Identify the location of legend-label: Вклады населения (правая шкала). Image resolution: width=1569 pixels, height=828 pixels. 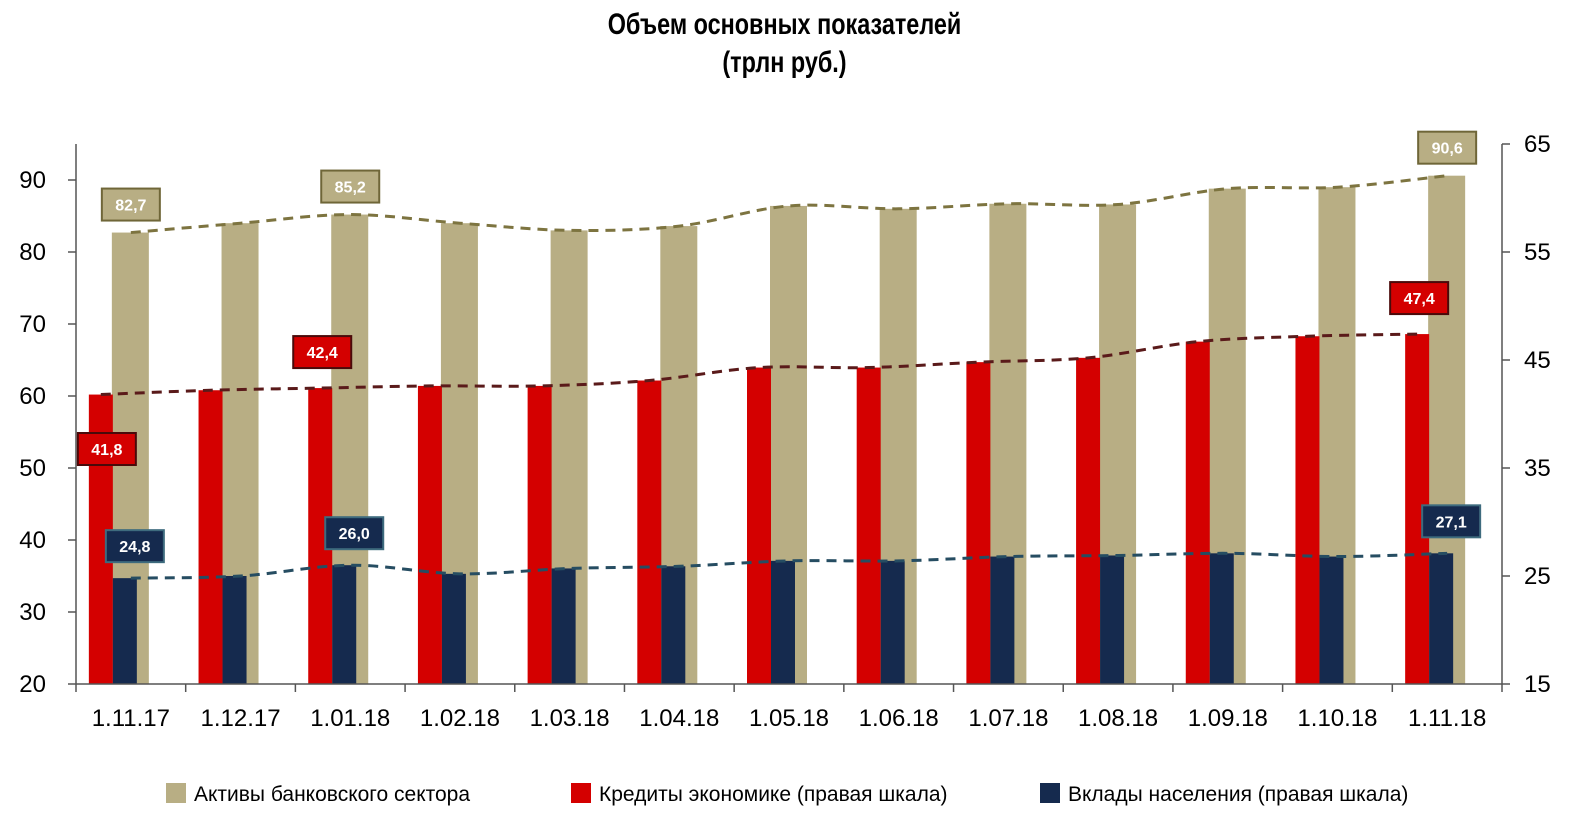
(1238, 794).